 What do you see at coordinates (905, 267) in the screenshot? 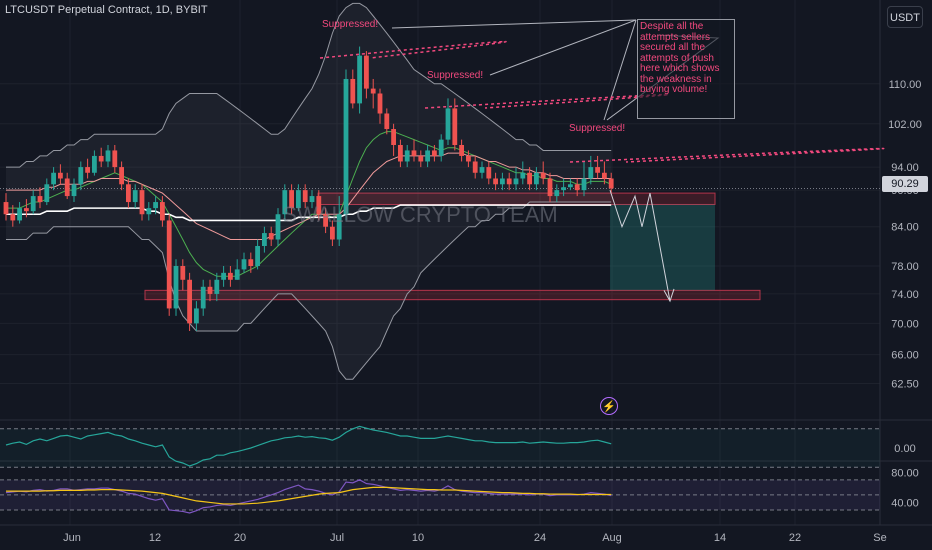
I see `price-tick-label: 78.00` at bounding box center [905, 267].